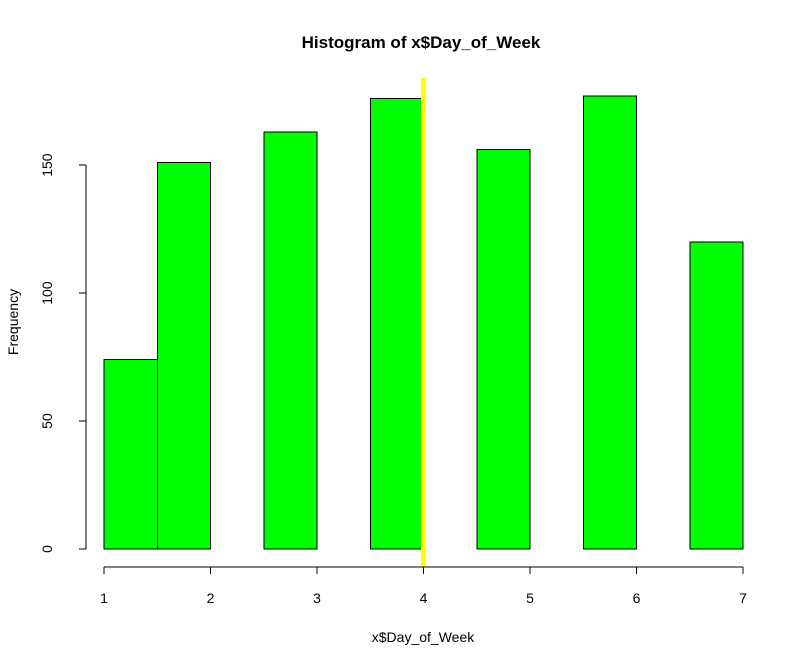  I want to click on y-tick-label-0: 0, so click(47, 549).